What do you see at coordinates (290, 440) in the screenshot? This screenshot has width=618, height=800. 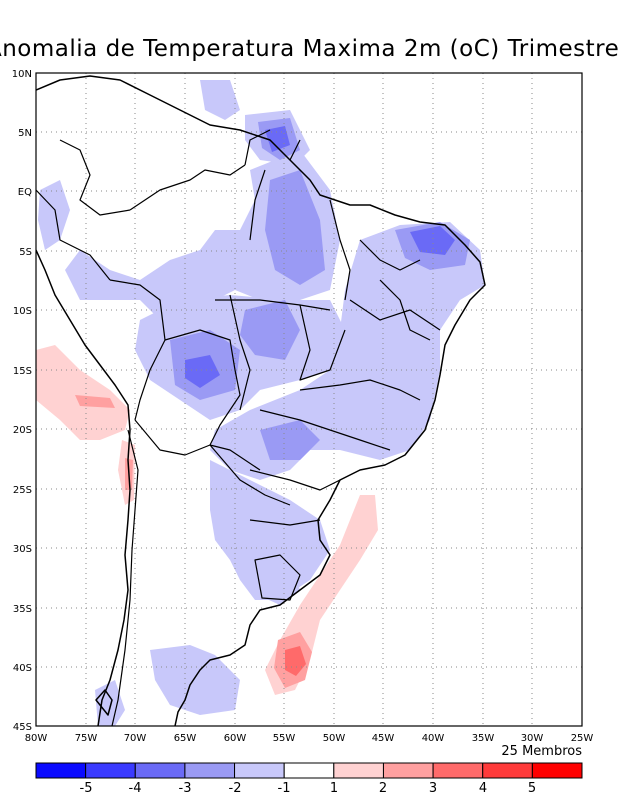 I see `cool-core-mg` at bounding box center [290, 440].